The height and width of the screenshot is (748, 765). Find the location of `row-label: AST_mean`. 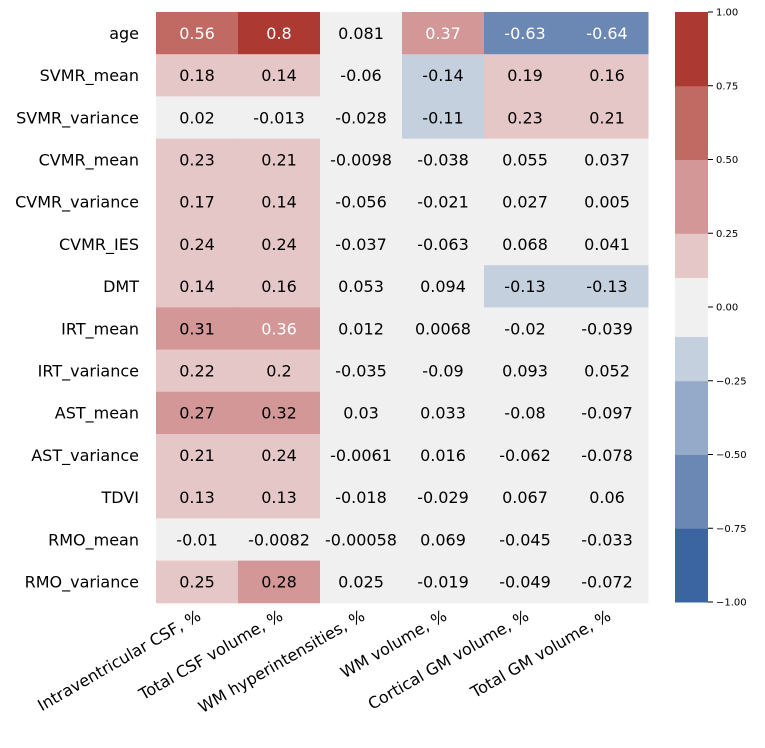

row-label: AST_mean is located at coordinates (97, 414).